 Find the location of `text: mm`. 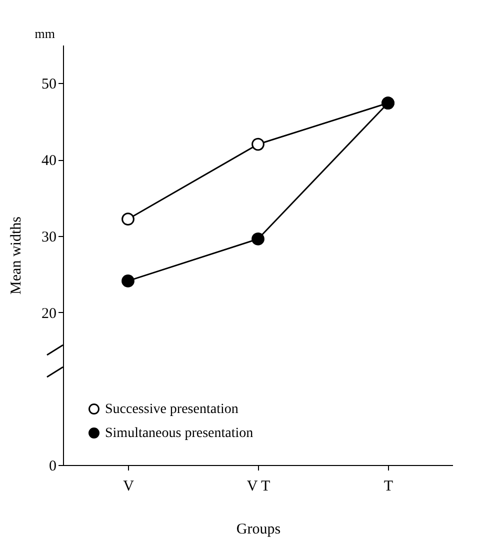

text: mm is located at coordinates (44, 33).